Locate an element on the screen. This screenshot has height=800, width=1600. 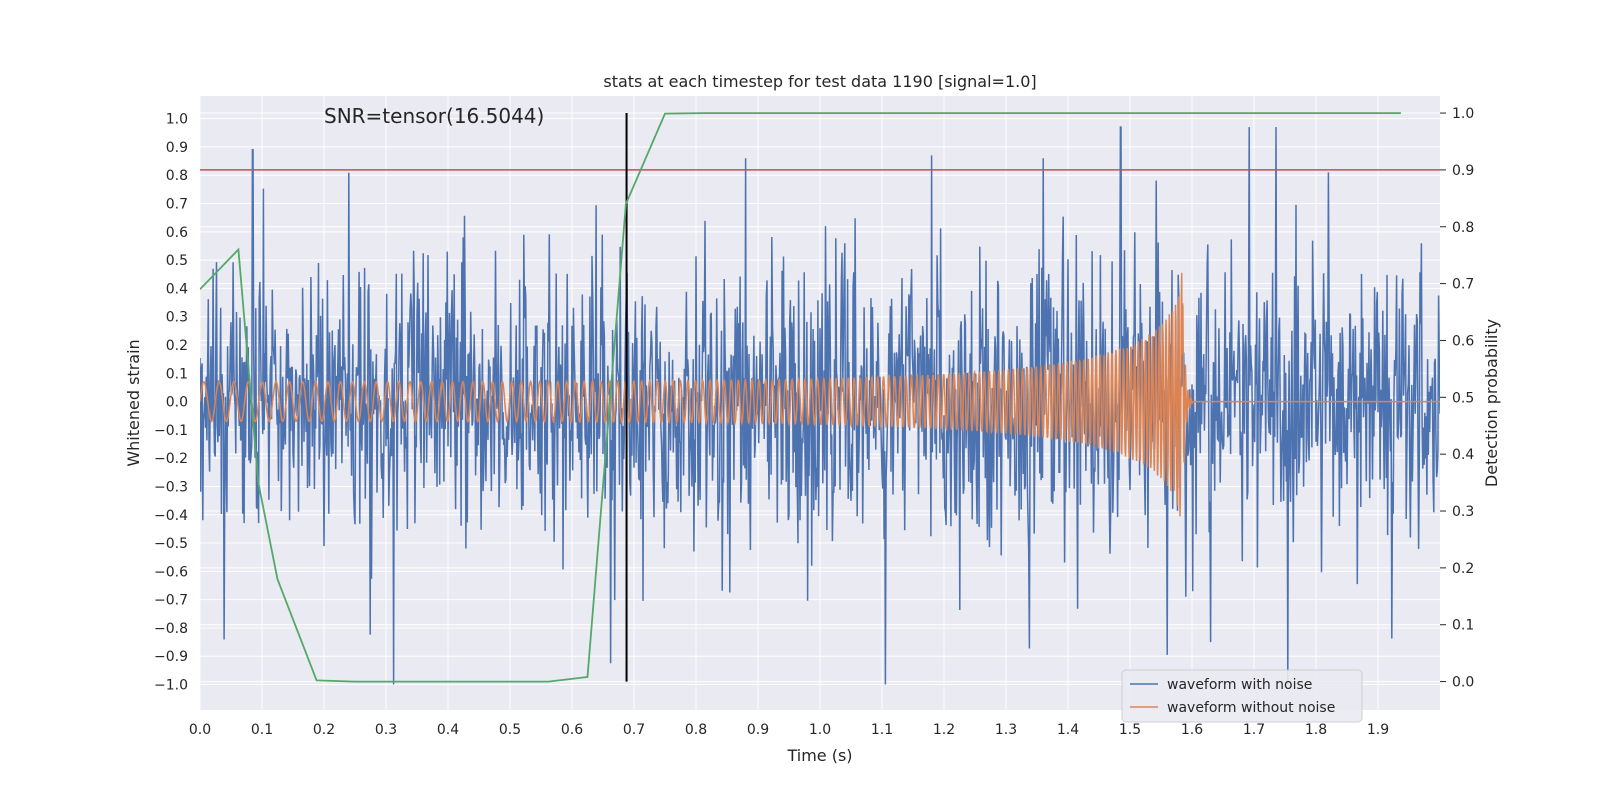
x-tick-label: 0.9 is located at coordinates (758, 730).